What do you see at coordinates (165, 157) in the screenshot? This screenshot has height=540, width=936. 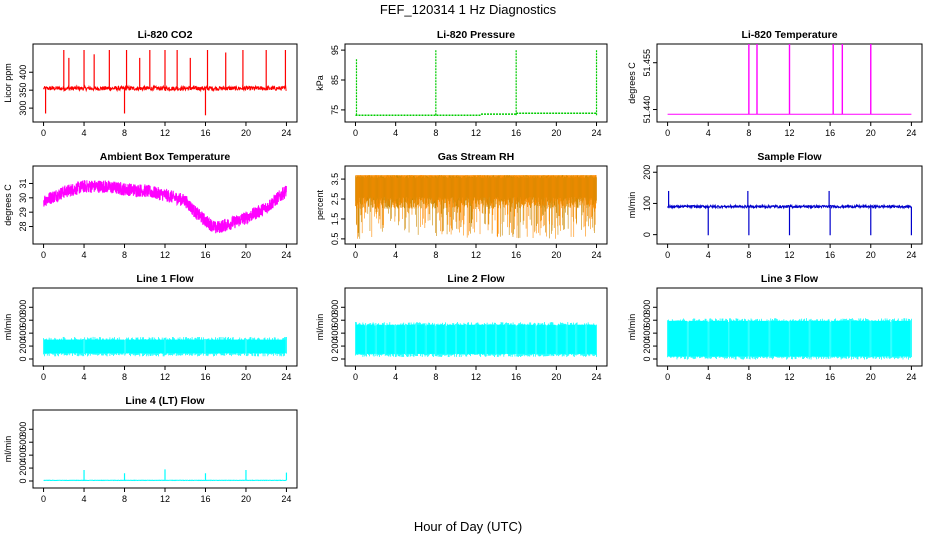 I see `ambient-title: Ambient Box Temperature` at bounding box center [165, 157].